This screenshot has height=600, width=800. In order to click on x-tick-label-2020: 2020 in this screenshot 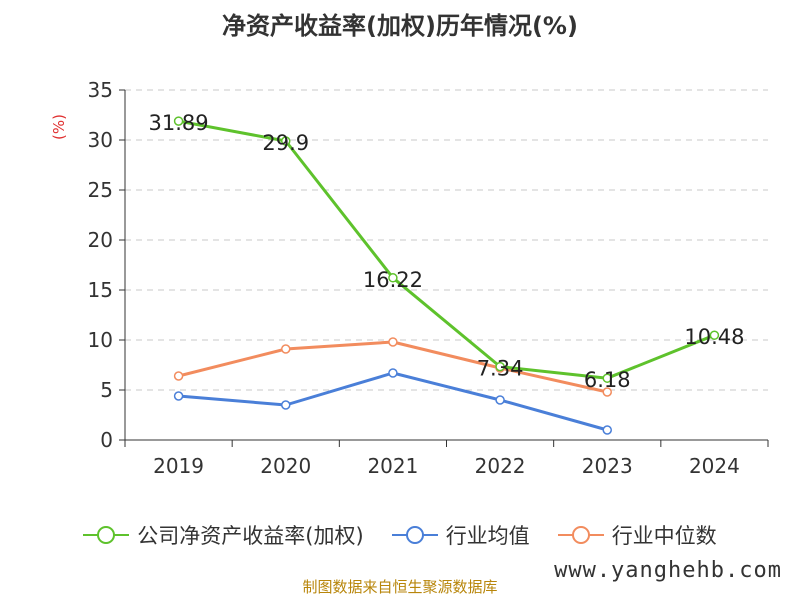, I will do `click(285, 466)`.